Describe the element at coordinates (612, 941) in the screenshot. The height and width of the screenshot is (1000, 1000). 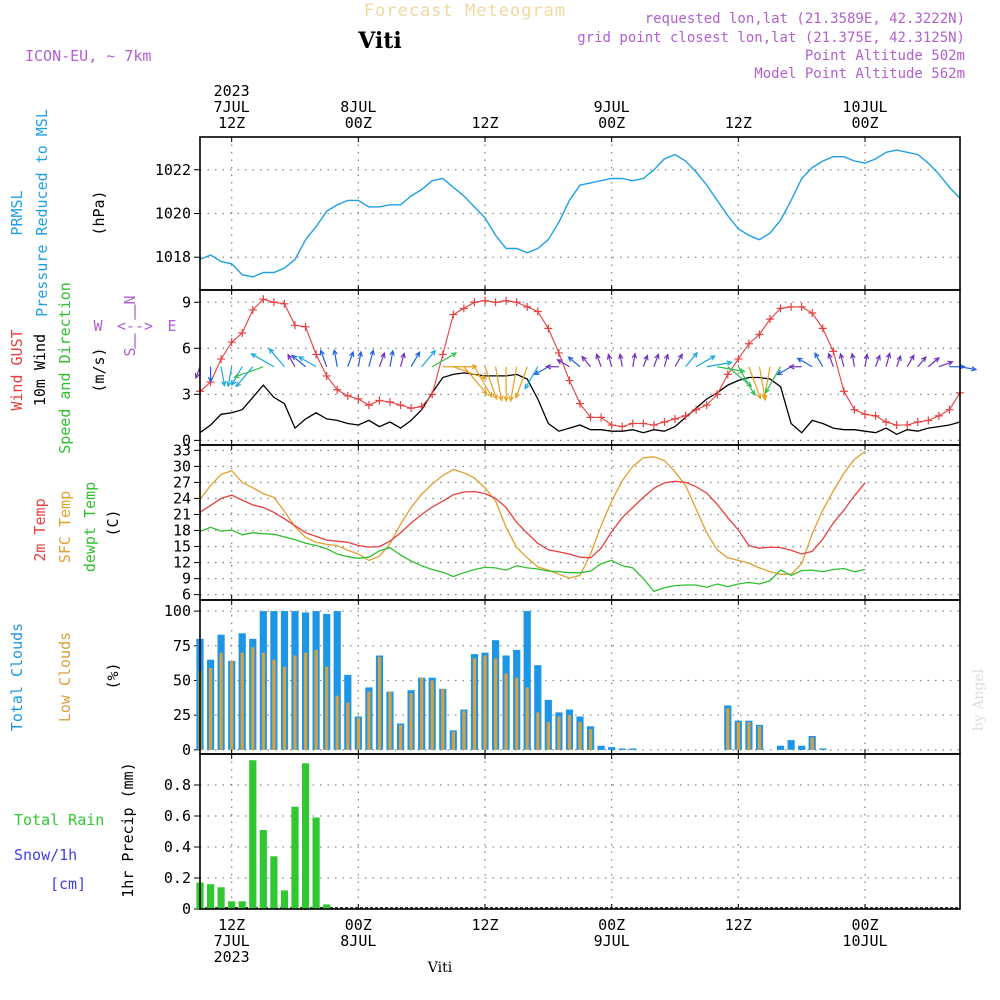
I see `bottom-time-label: 9JUL` at that location.